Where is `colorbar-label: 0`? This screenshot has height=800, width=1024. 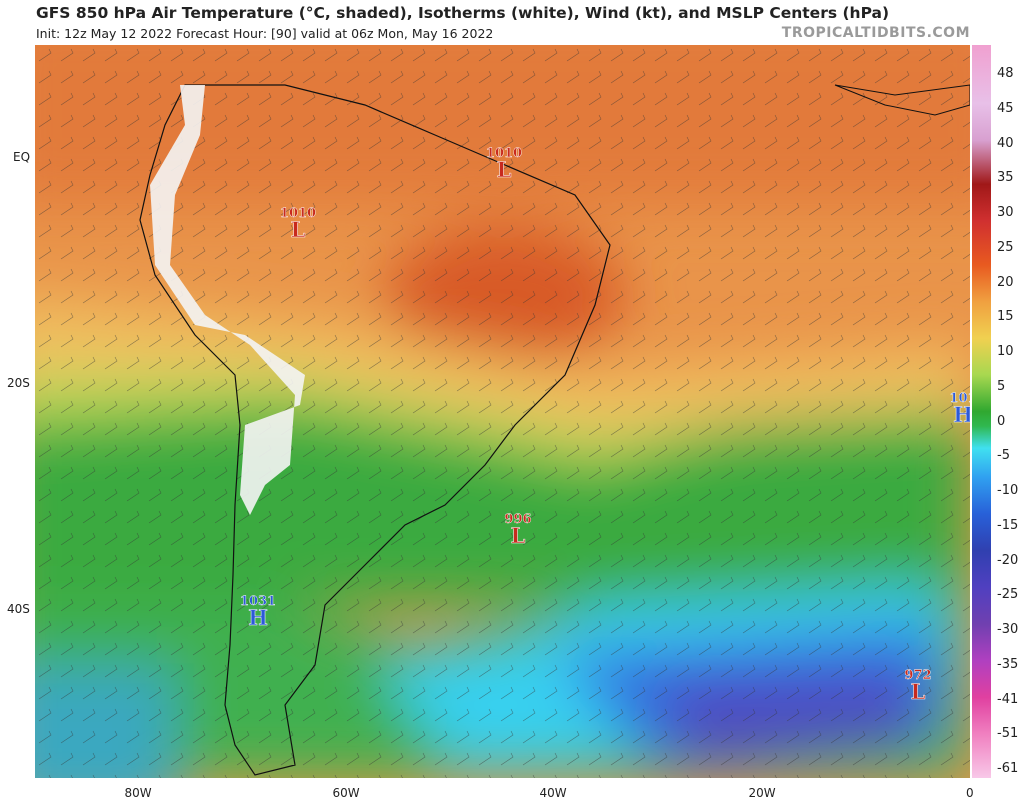
colorbar-label: 0 is located at coordinates (1001, 421).